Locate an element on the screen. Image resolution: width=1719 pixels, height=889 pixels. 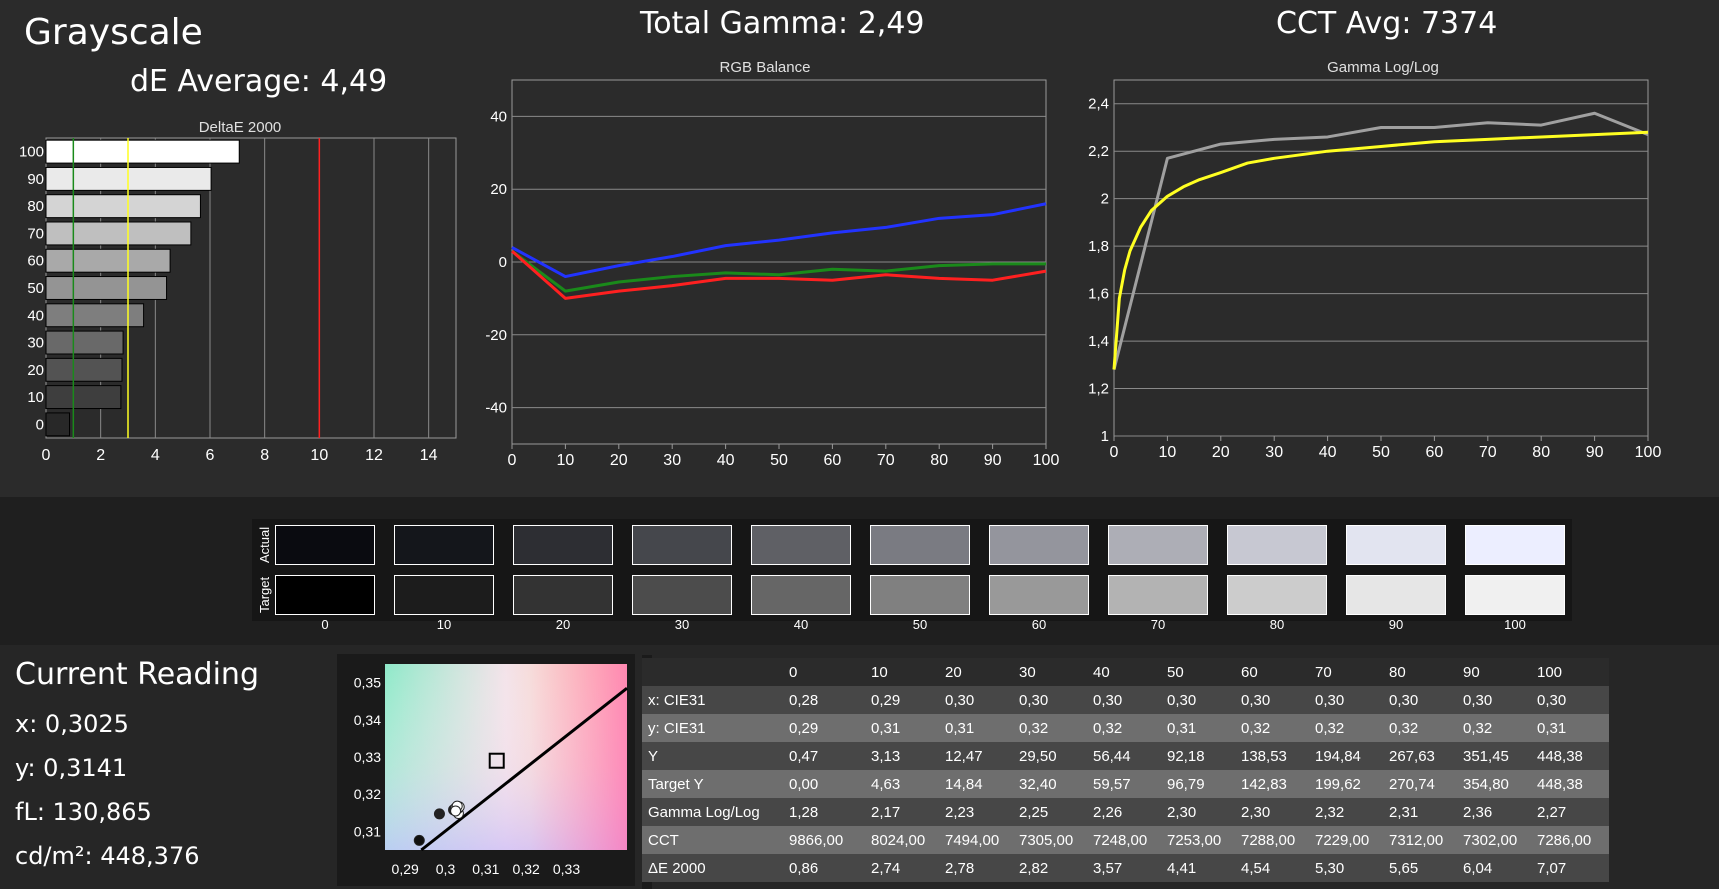
table-cell: 29,50 is located at coordinates (1050, 756).